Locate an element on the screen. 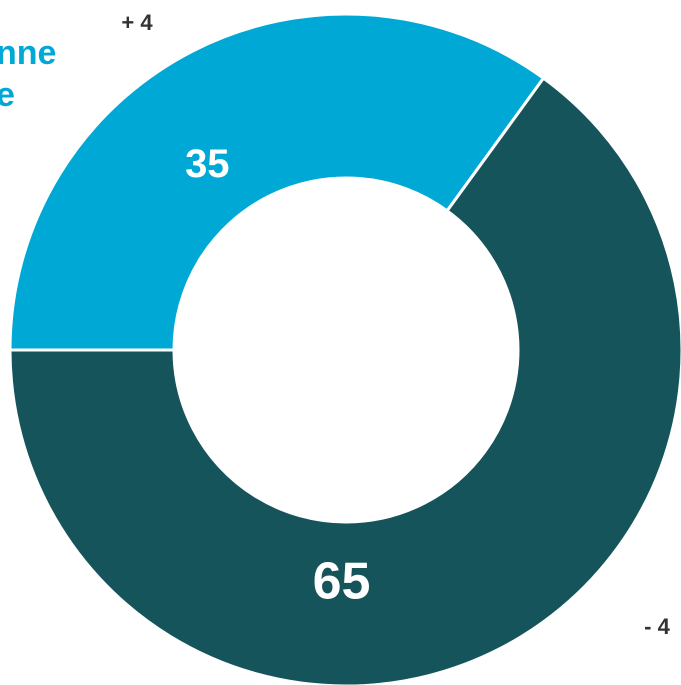 The width and height of the screenshot is (681, 685). slice-value-label-1: 65 is located at coordinates (342, 582).